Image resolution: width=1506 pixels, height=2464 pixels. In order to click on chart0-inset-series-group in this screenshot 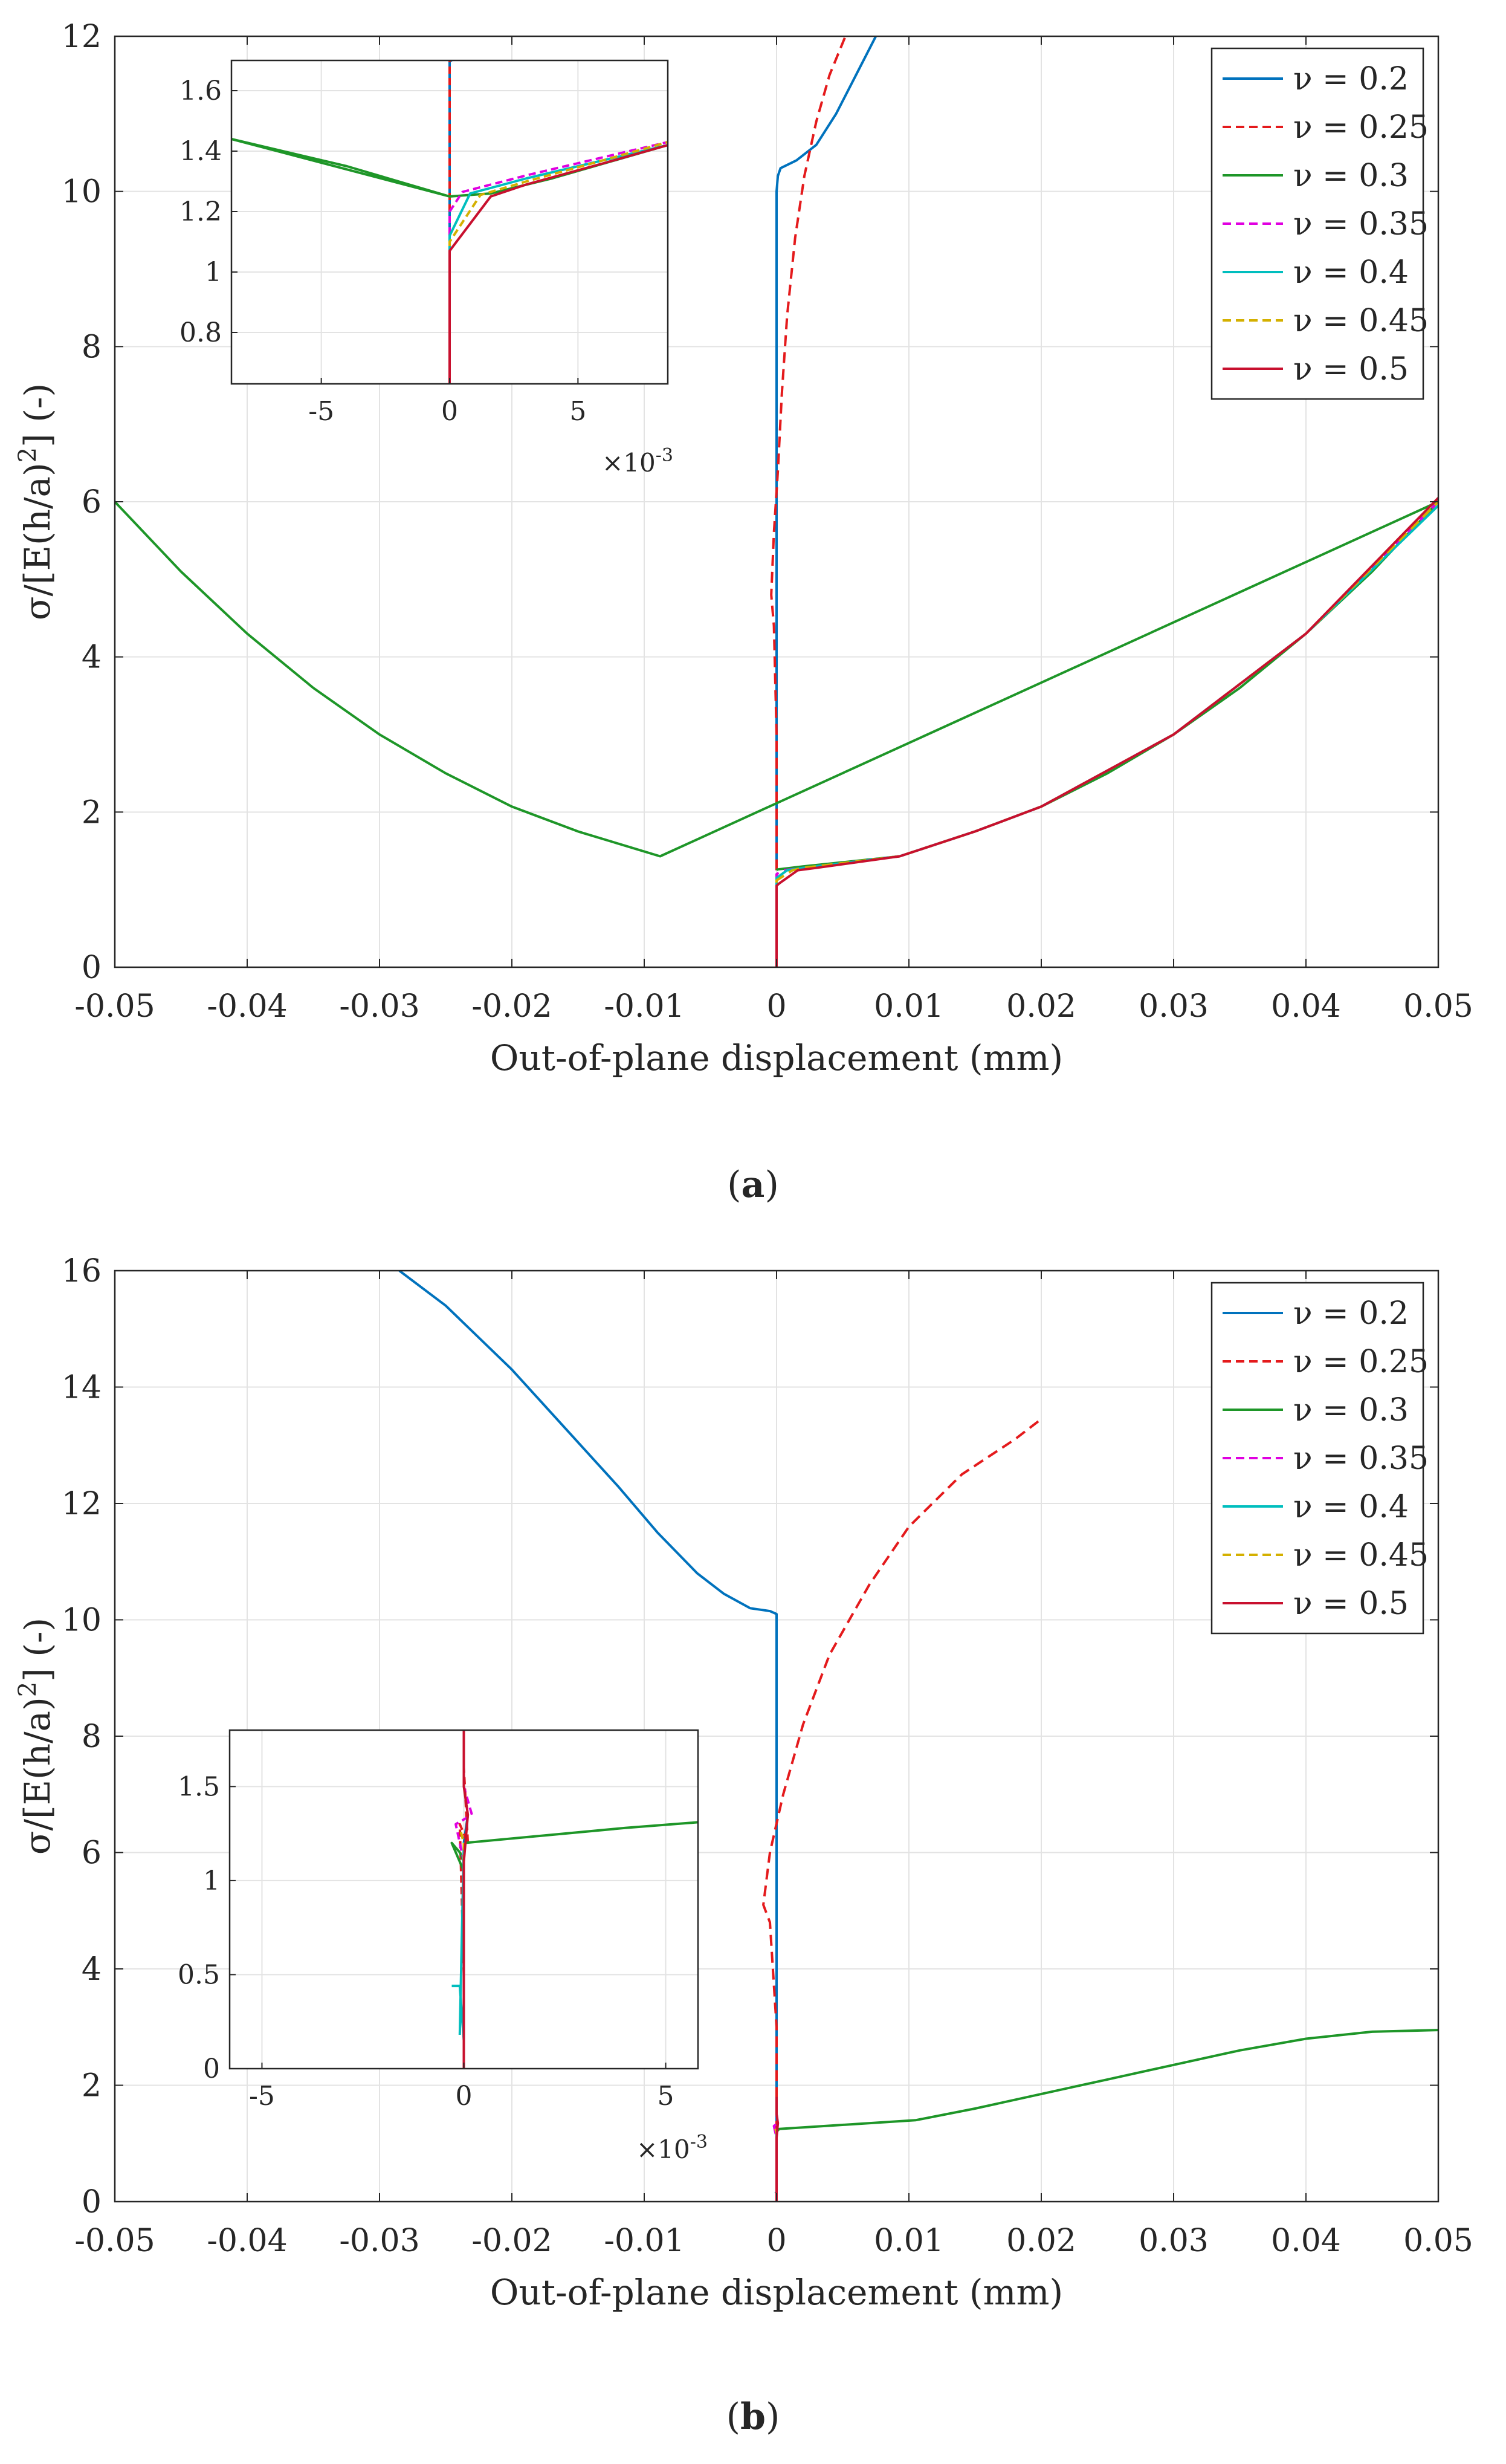, I will do `click(450, 222)`.